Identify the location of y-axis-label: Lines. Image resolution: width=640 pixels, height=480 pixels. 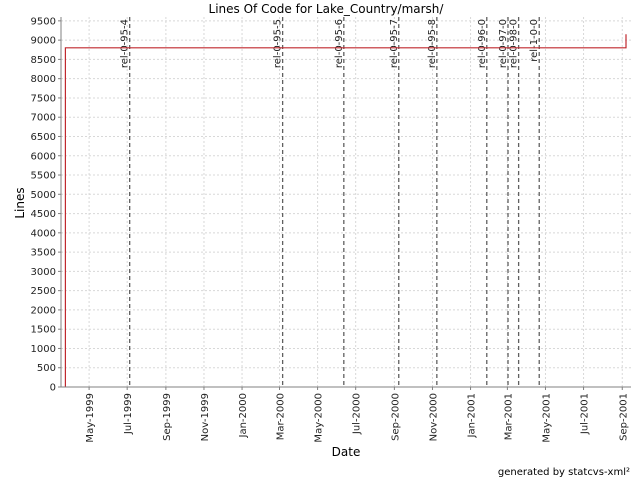
(20, 202).